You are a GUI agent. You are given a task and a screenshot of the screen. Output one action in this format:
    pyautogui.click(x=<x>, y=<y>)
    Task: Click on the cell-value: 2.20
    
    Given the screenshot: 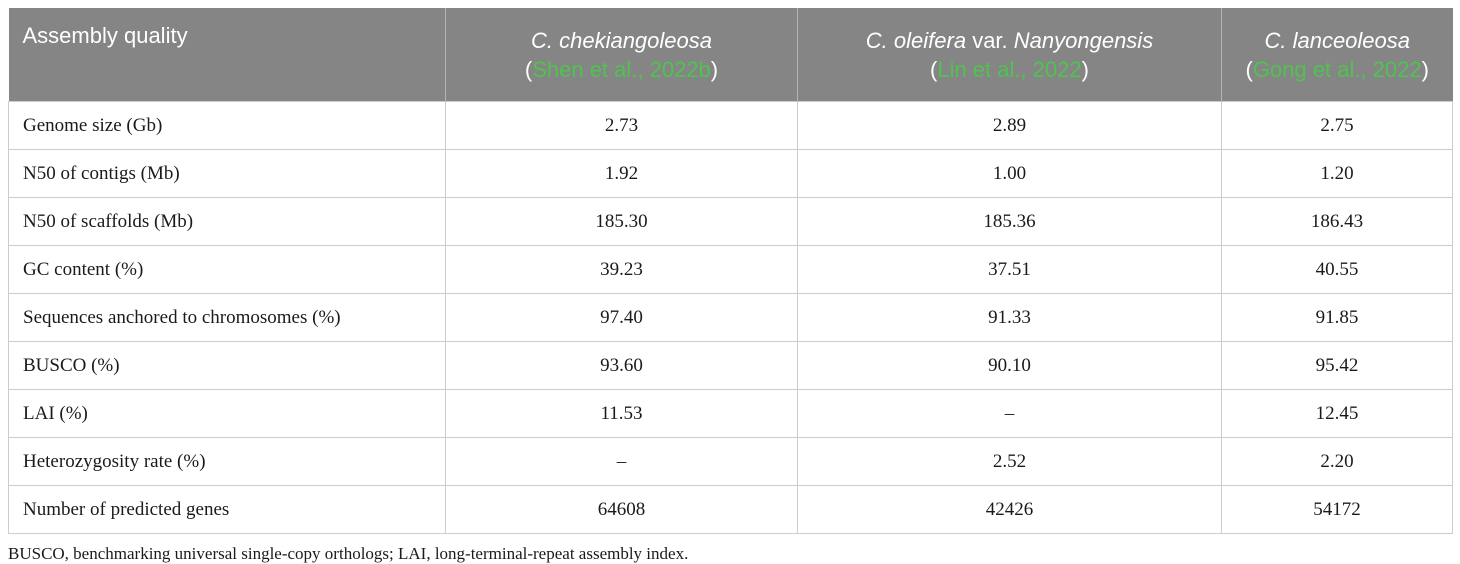 What is the action you would take?
    pyautogui.click(x=1337, y=461)
    